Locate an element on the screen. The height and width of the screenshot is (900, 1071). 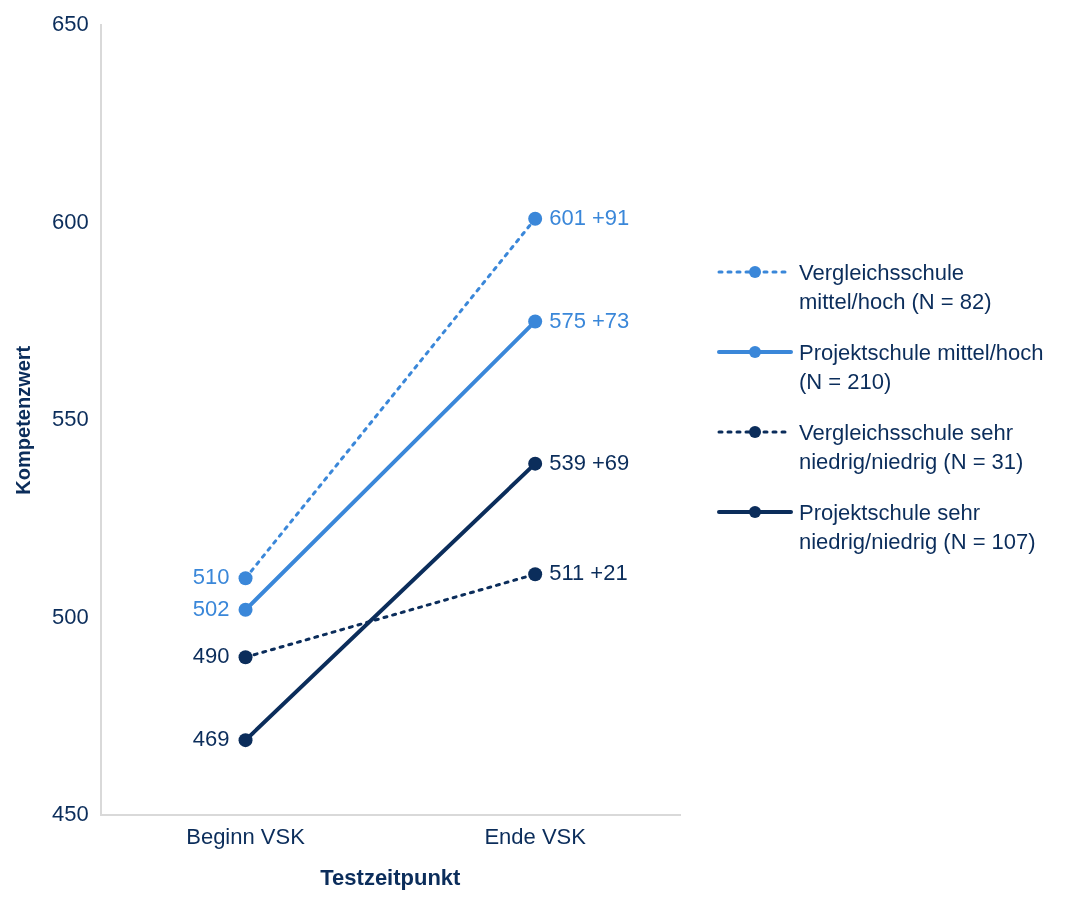
y-tick-label: 650 is located at coordinates (70, 24).